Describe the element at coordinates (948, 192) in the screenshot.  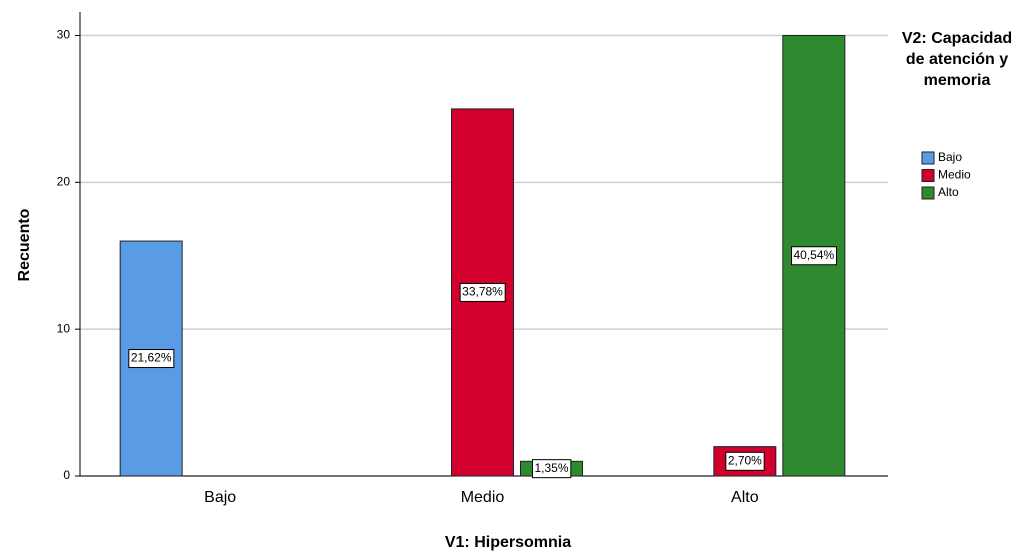
I see `legend-label: Alto` at that location.